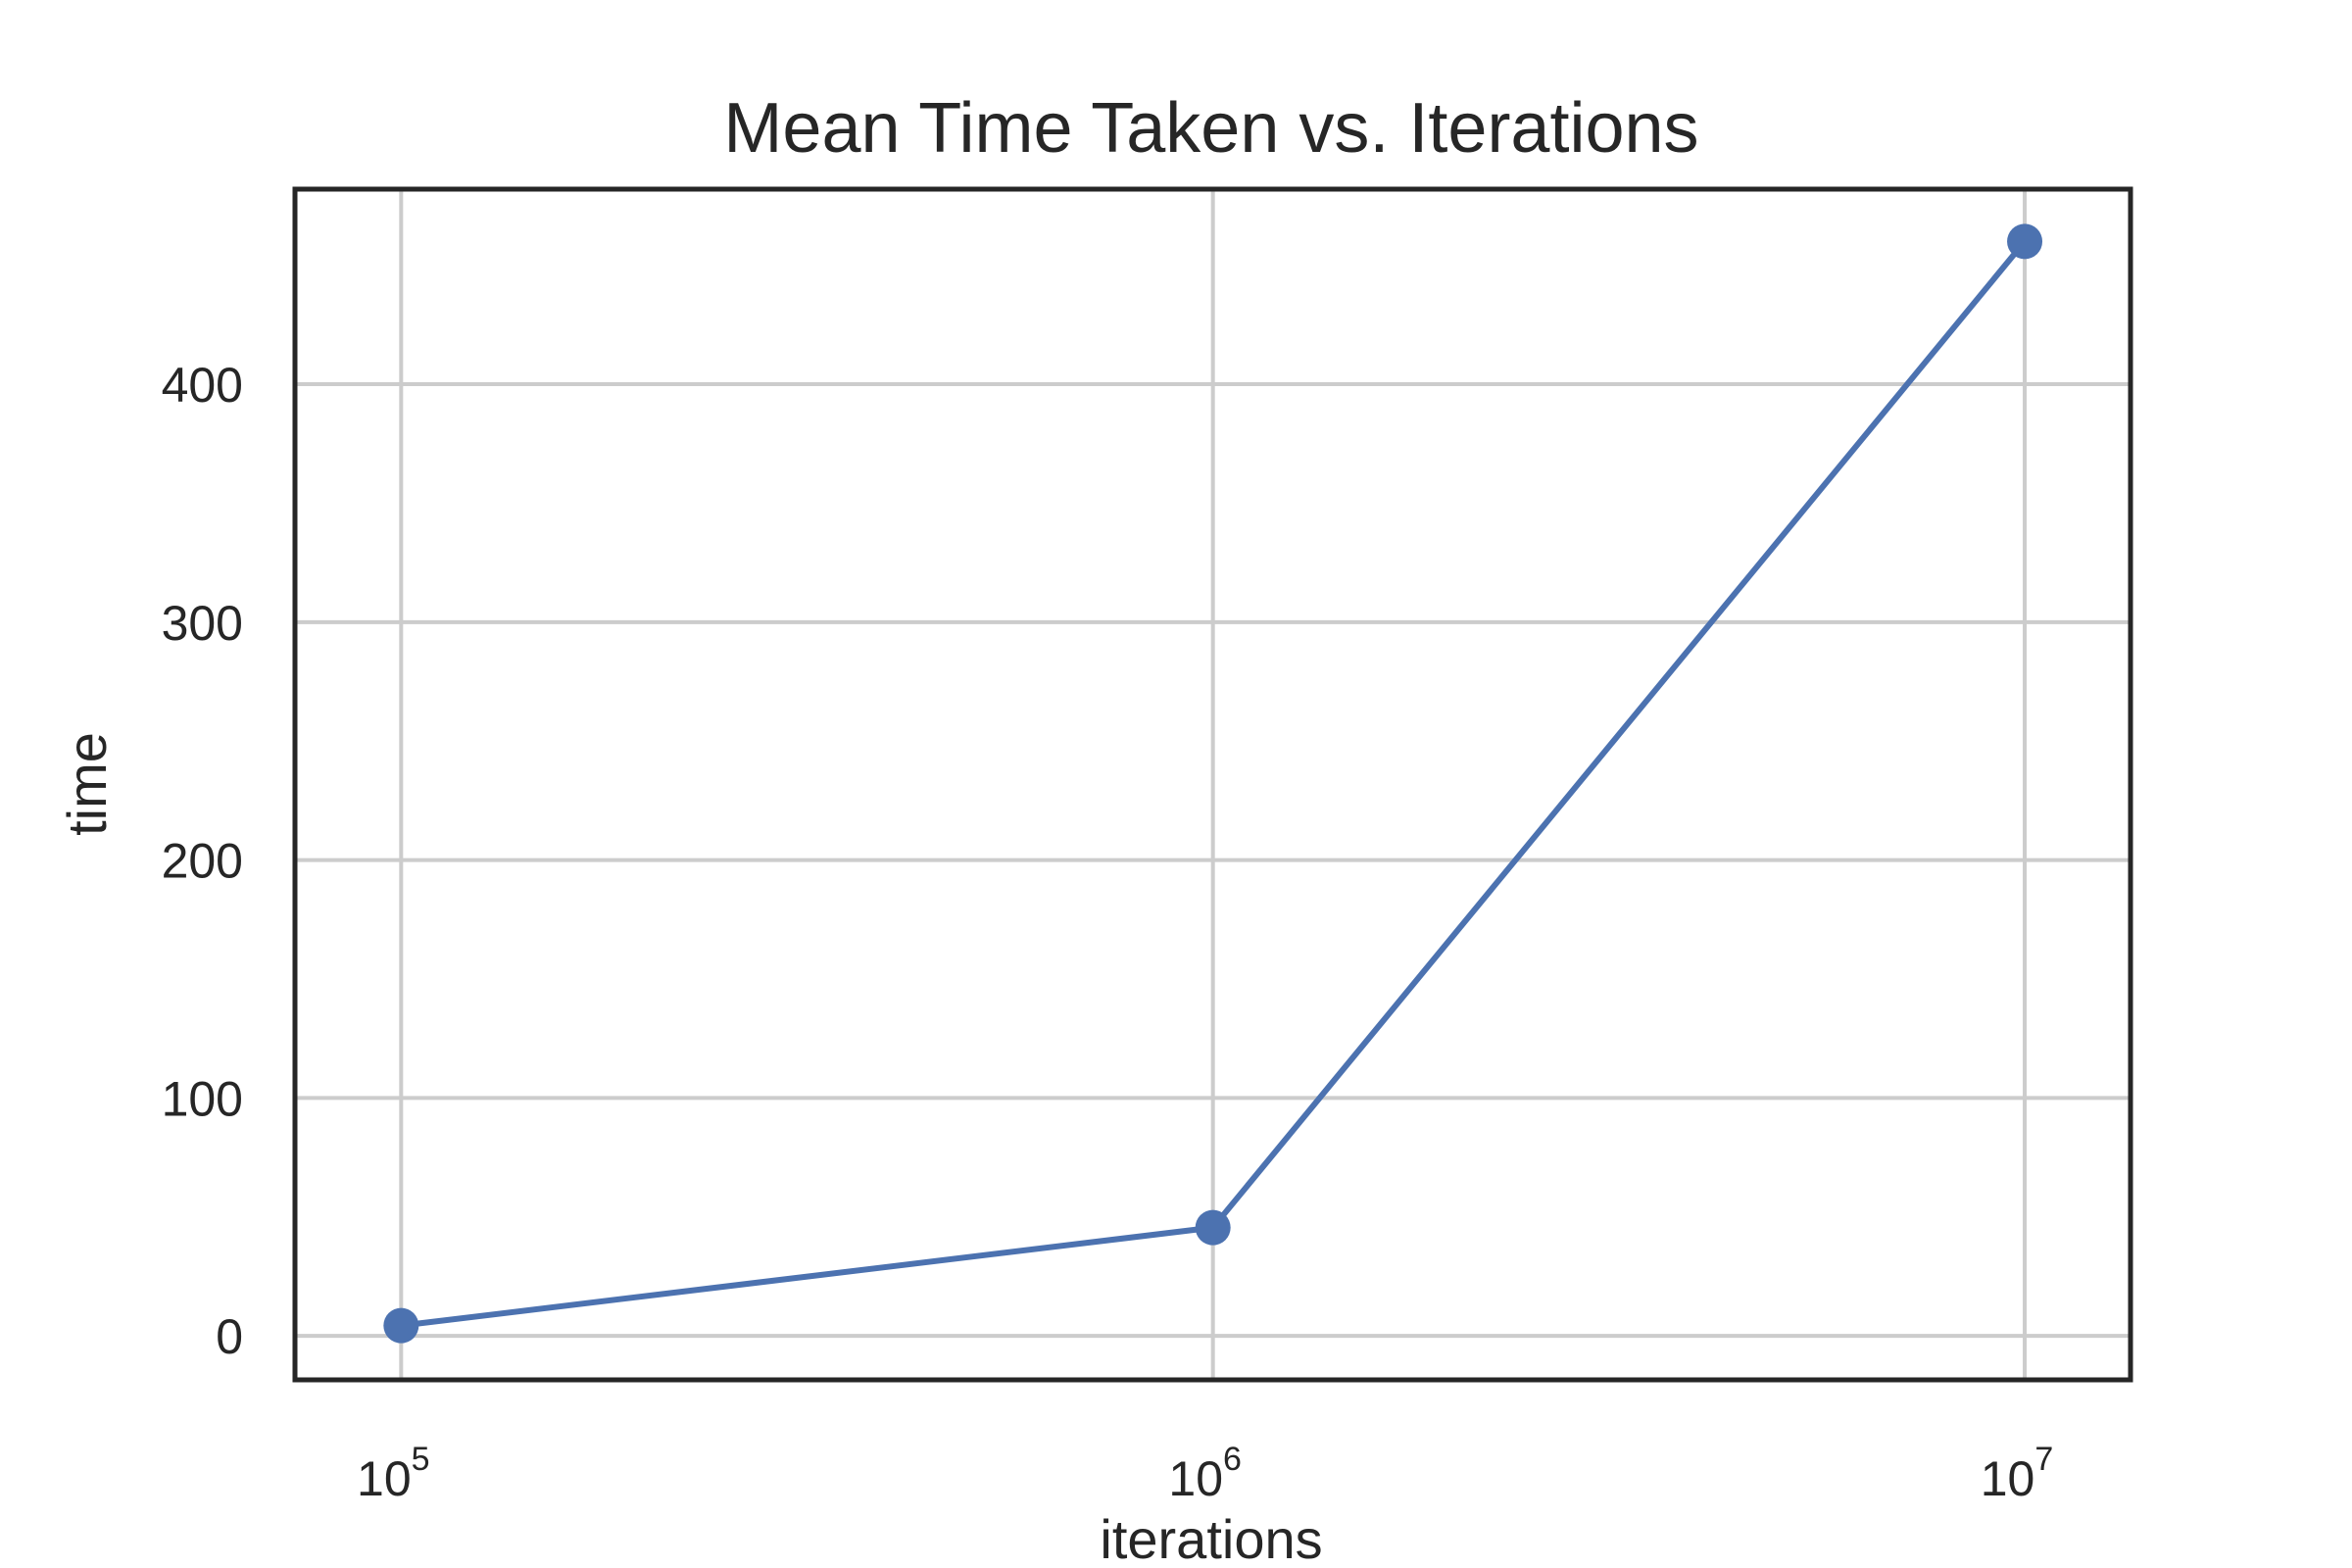 The image size is (2352, 1568). What do you see at coordinates (393, 1473) in the screenshot?
I see `x-tick-label: 10⁵` at bounding box center [393, 1473].